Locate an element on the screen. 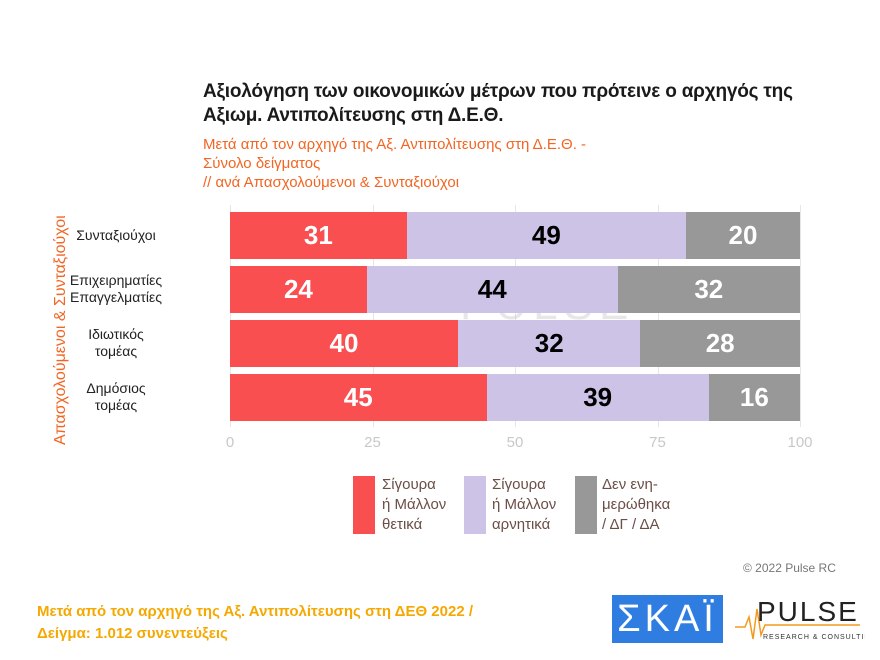 This screenshot has height=660, width=880. data-label: 31 is located at coordinates (318, 235).